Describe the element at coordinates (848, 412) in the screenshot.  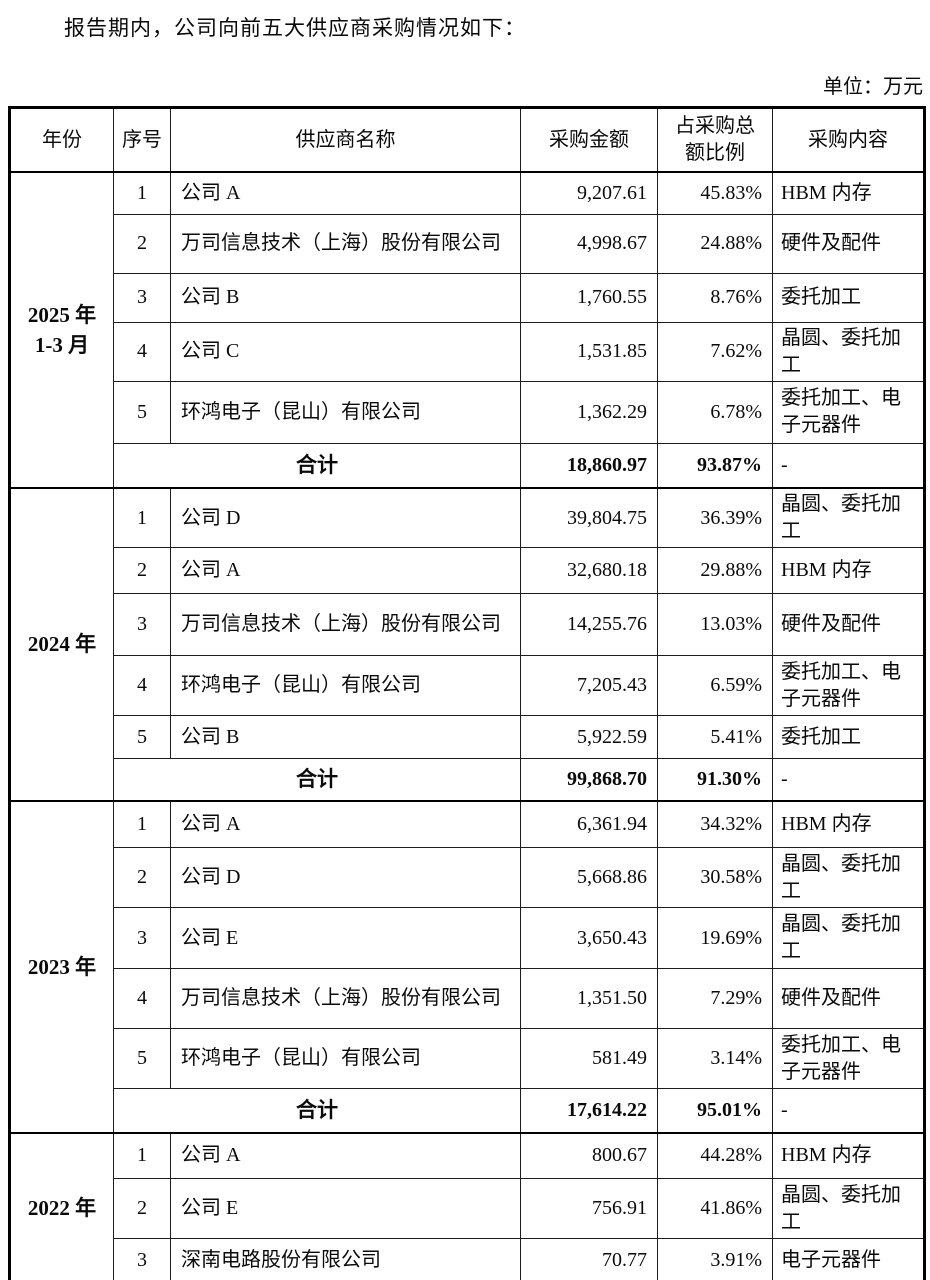
I see `purchase-content: 委托加工、电子元器件` at that location.